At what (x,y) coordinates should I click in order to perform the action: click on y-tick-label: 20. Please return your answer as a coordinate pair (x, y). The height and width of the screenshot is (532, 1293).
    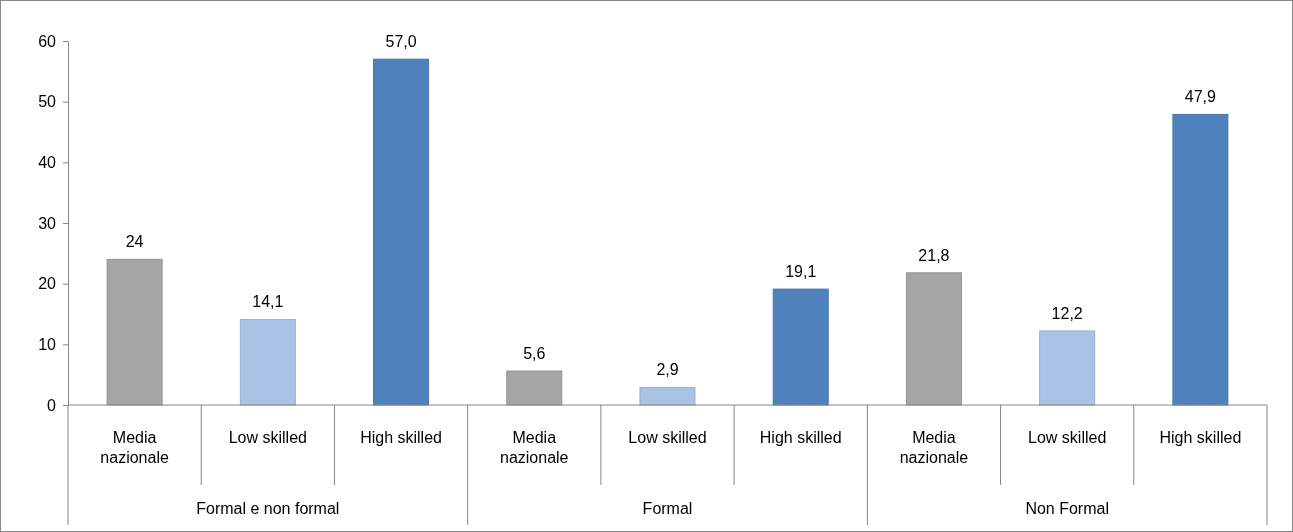
    Looking at the image, I should click on (47, 284).